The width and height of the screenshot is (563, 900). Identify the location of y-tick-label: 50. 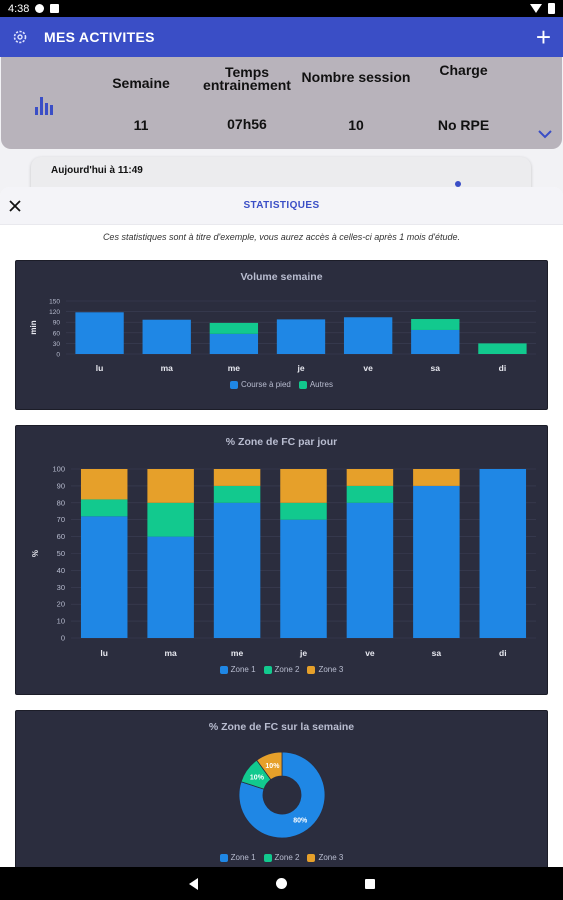
(61, 553).